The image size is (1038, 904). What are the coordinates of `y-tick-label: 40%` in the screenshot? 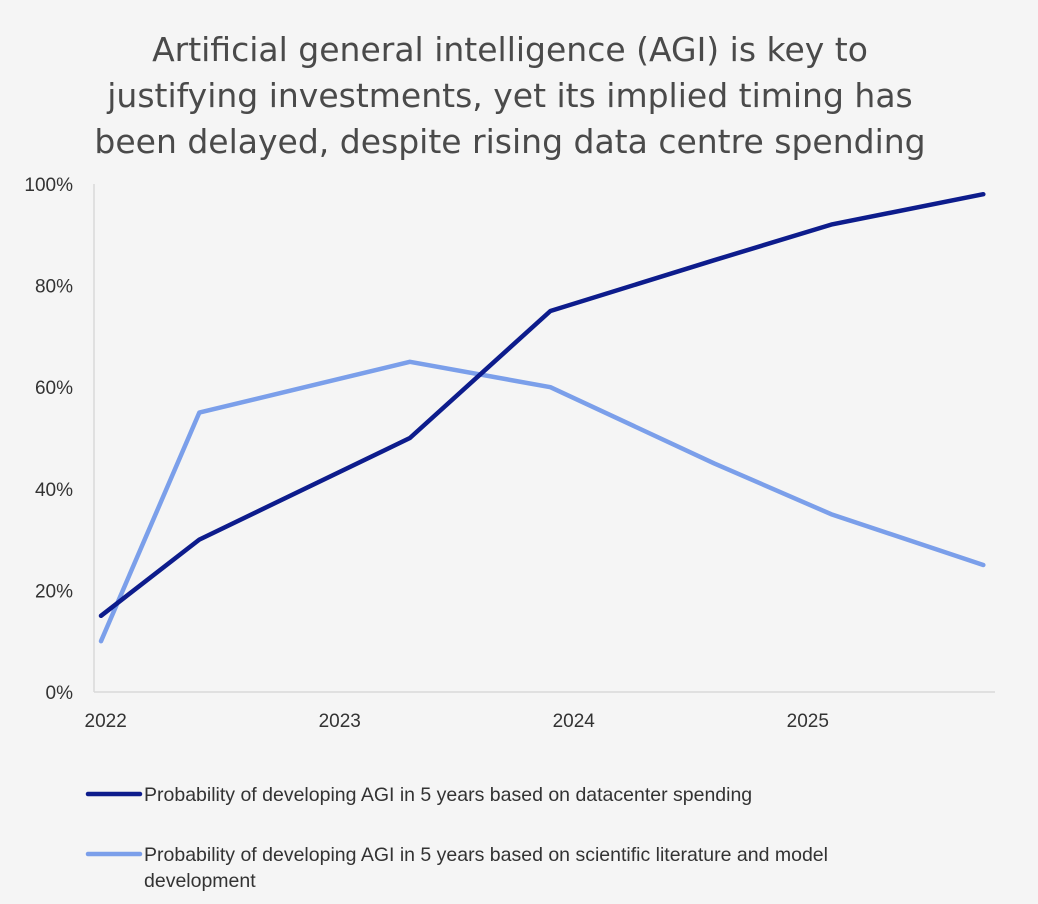 It's located at (54, 490).